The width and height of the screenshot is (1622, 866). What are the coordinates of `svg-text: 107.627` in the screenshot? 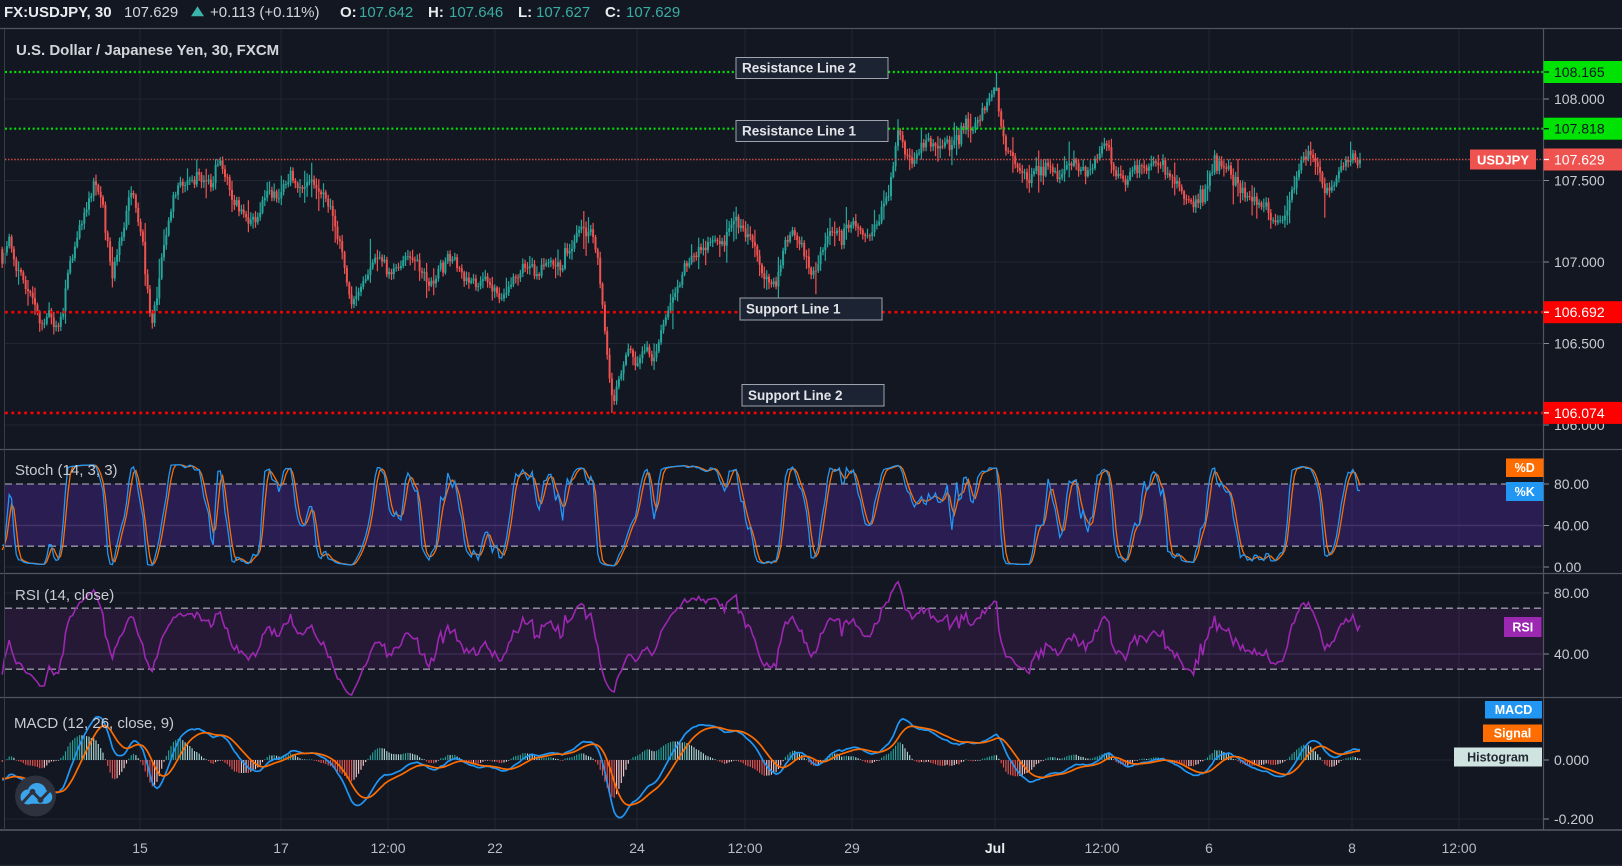 It's located at (563, 12).